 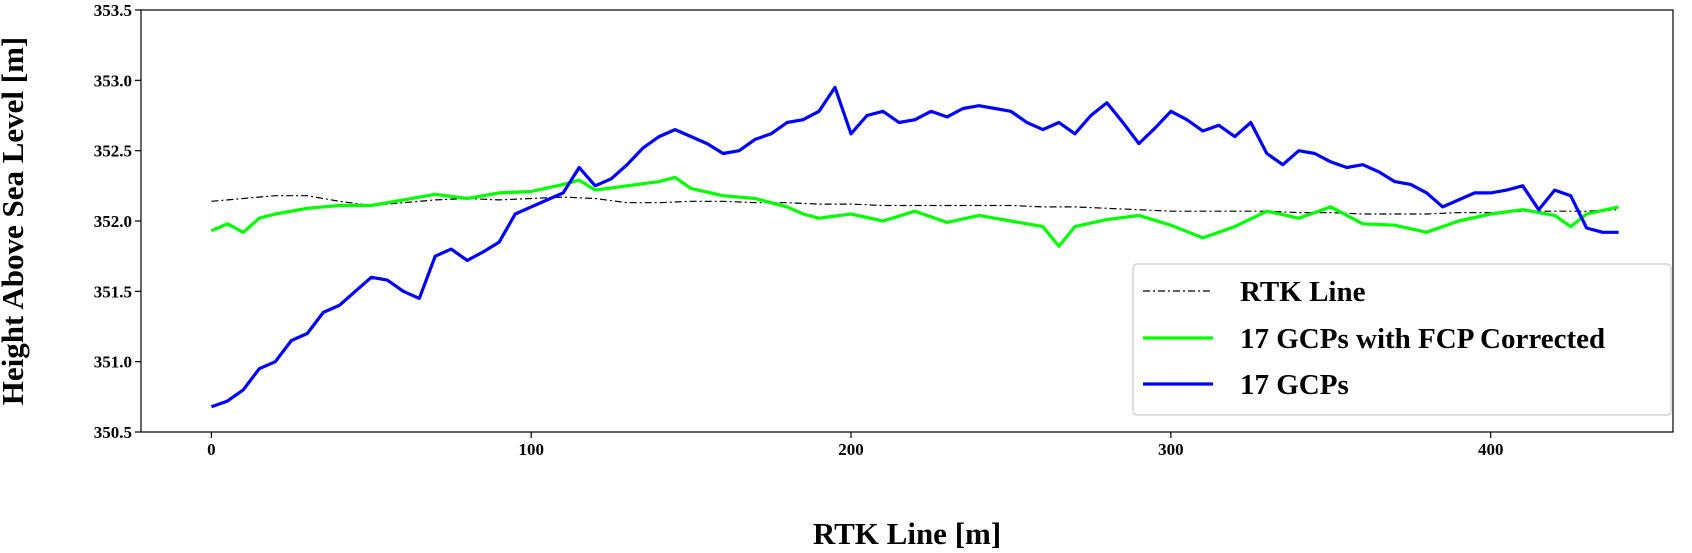 What do you see at coordinates (211, 449) in the screenshot?
I see `x-tick-label: 0` at bounding box center [211, 449].